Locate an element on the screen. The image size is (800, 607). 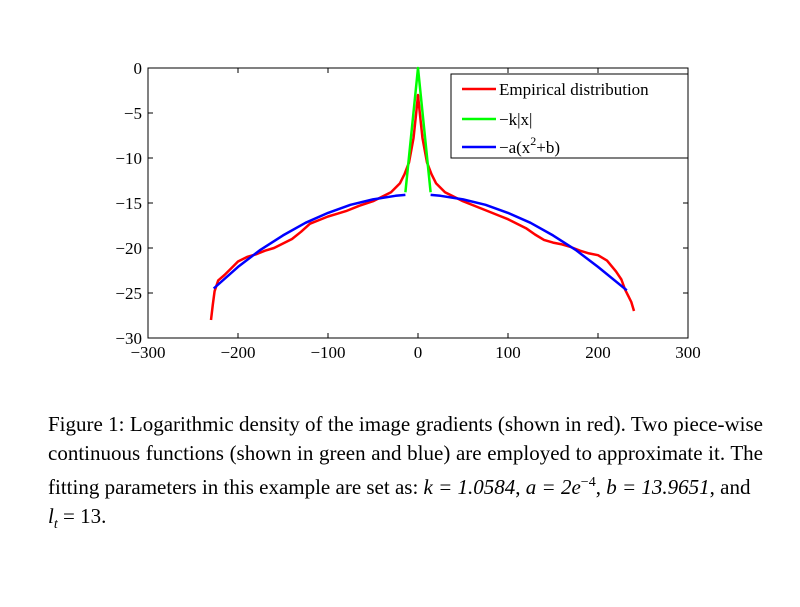
series-kx is located at coordinates (418, 129).